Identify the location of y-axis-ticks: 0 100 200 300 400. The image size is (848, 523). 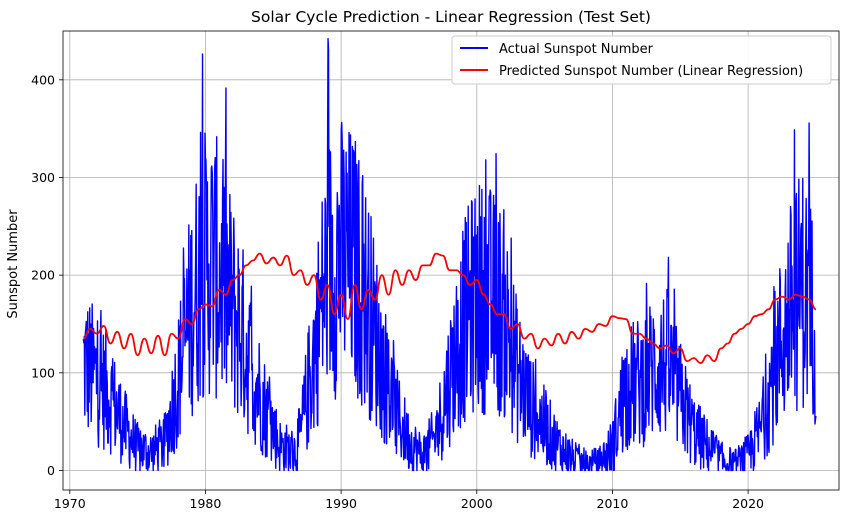
(47, 275).